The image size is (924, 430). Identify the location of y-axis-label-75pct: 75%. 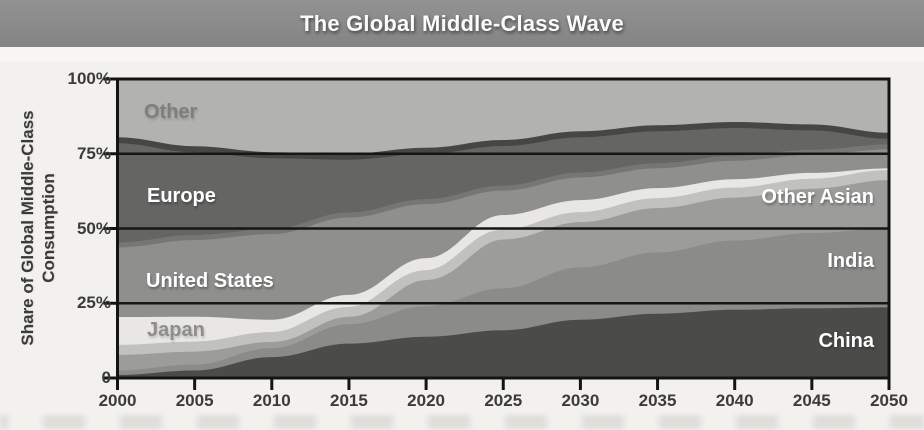
(93, 153).